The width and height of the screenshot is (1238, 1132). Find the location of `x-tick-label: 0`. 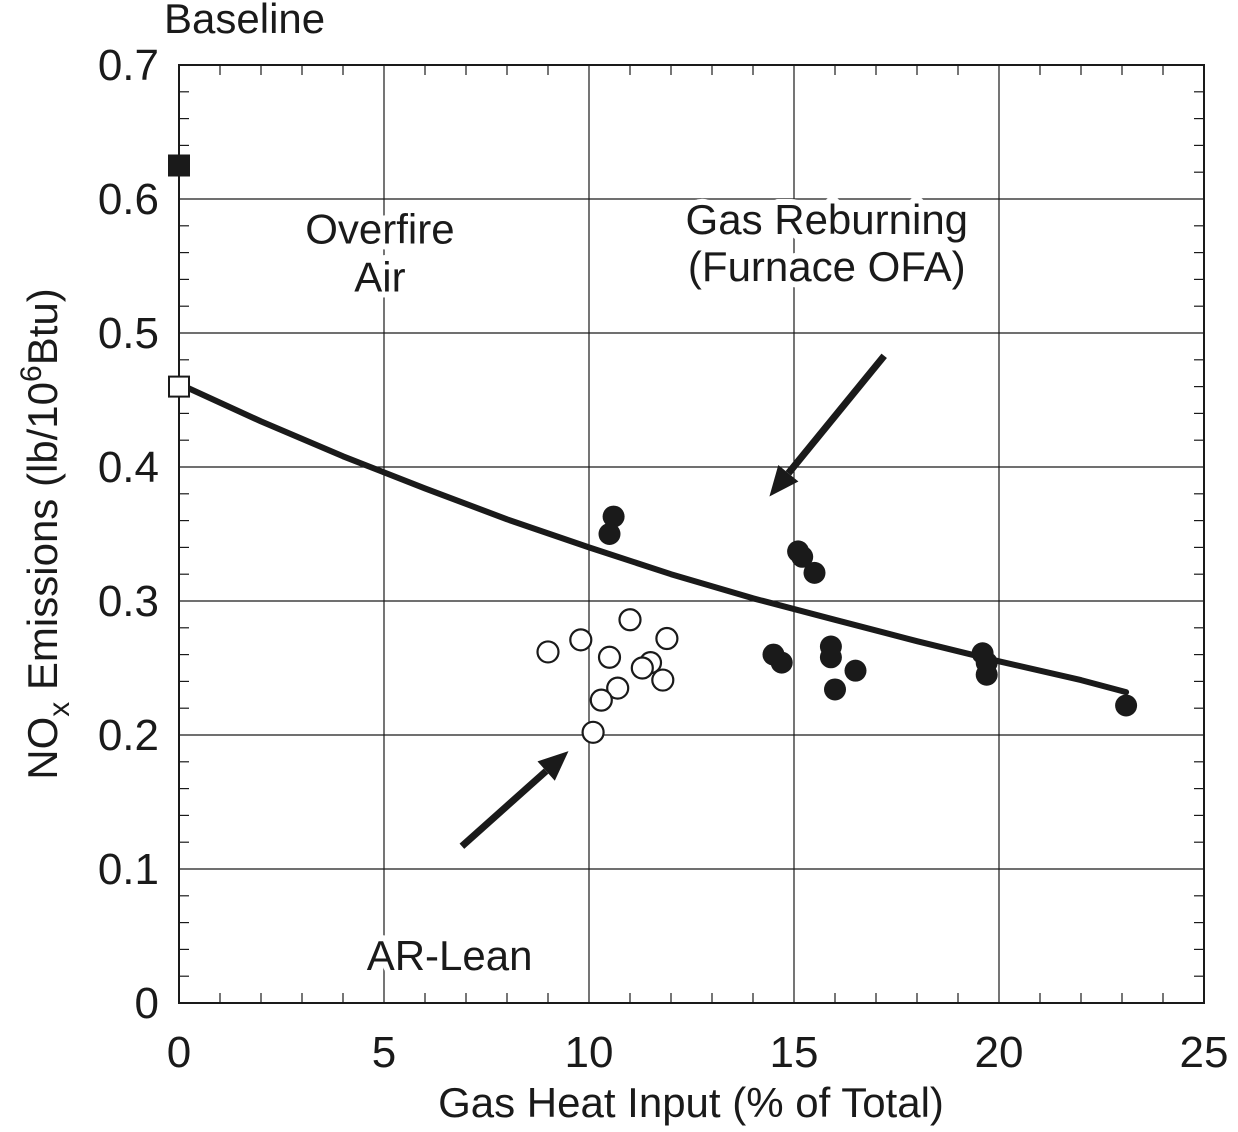

x-tick-label: 0 is located at coordinates (179, 1052).